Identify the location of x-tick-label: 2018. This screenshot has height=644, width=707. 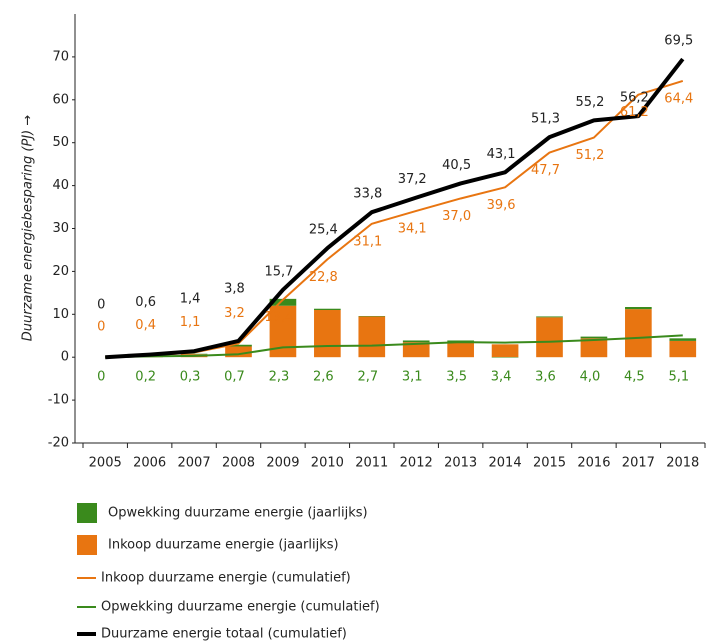
(682, 463).